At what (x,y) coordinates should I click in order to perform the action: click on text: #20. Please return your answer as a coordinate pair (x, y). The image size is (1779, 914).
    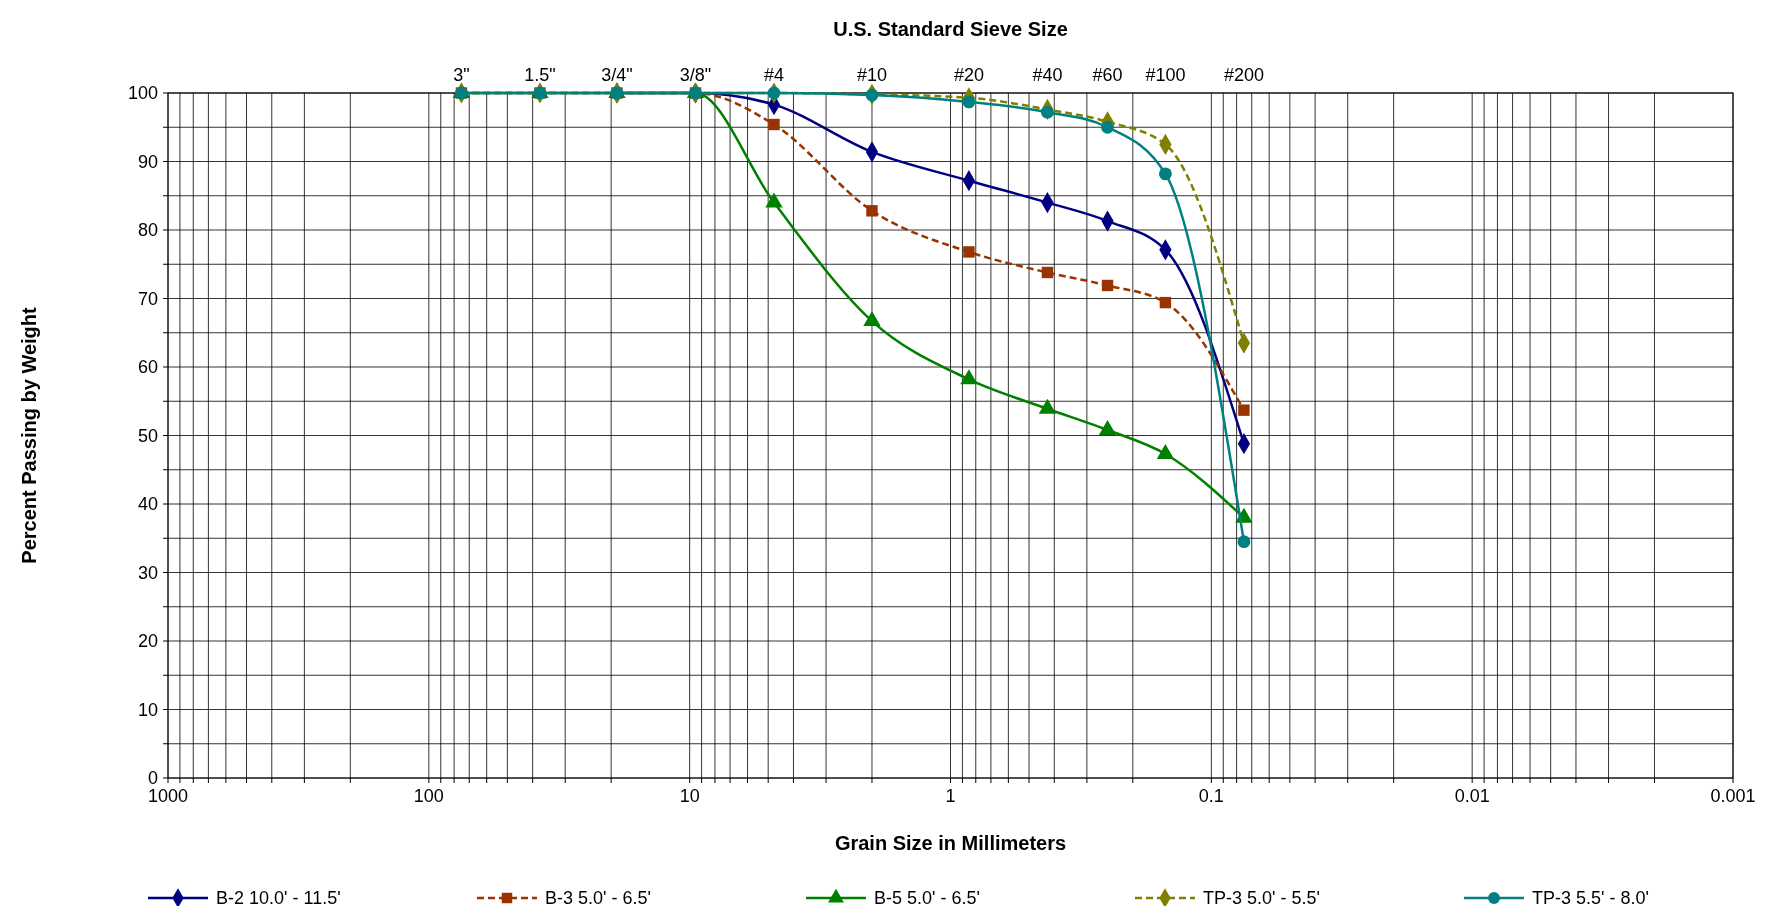
    Looking at the image, I should click on (968, 75).